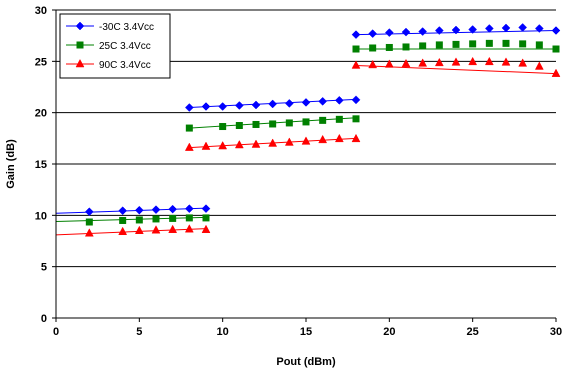 Image resolution: width=563 pixels, height=375 pixels. What do you see at coordinates (126, 27) in the screenshot?
I see `legend-label: -30C 3.4Vcc` at bounding box center [126, 27].